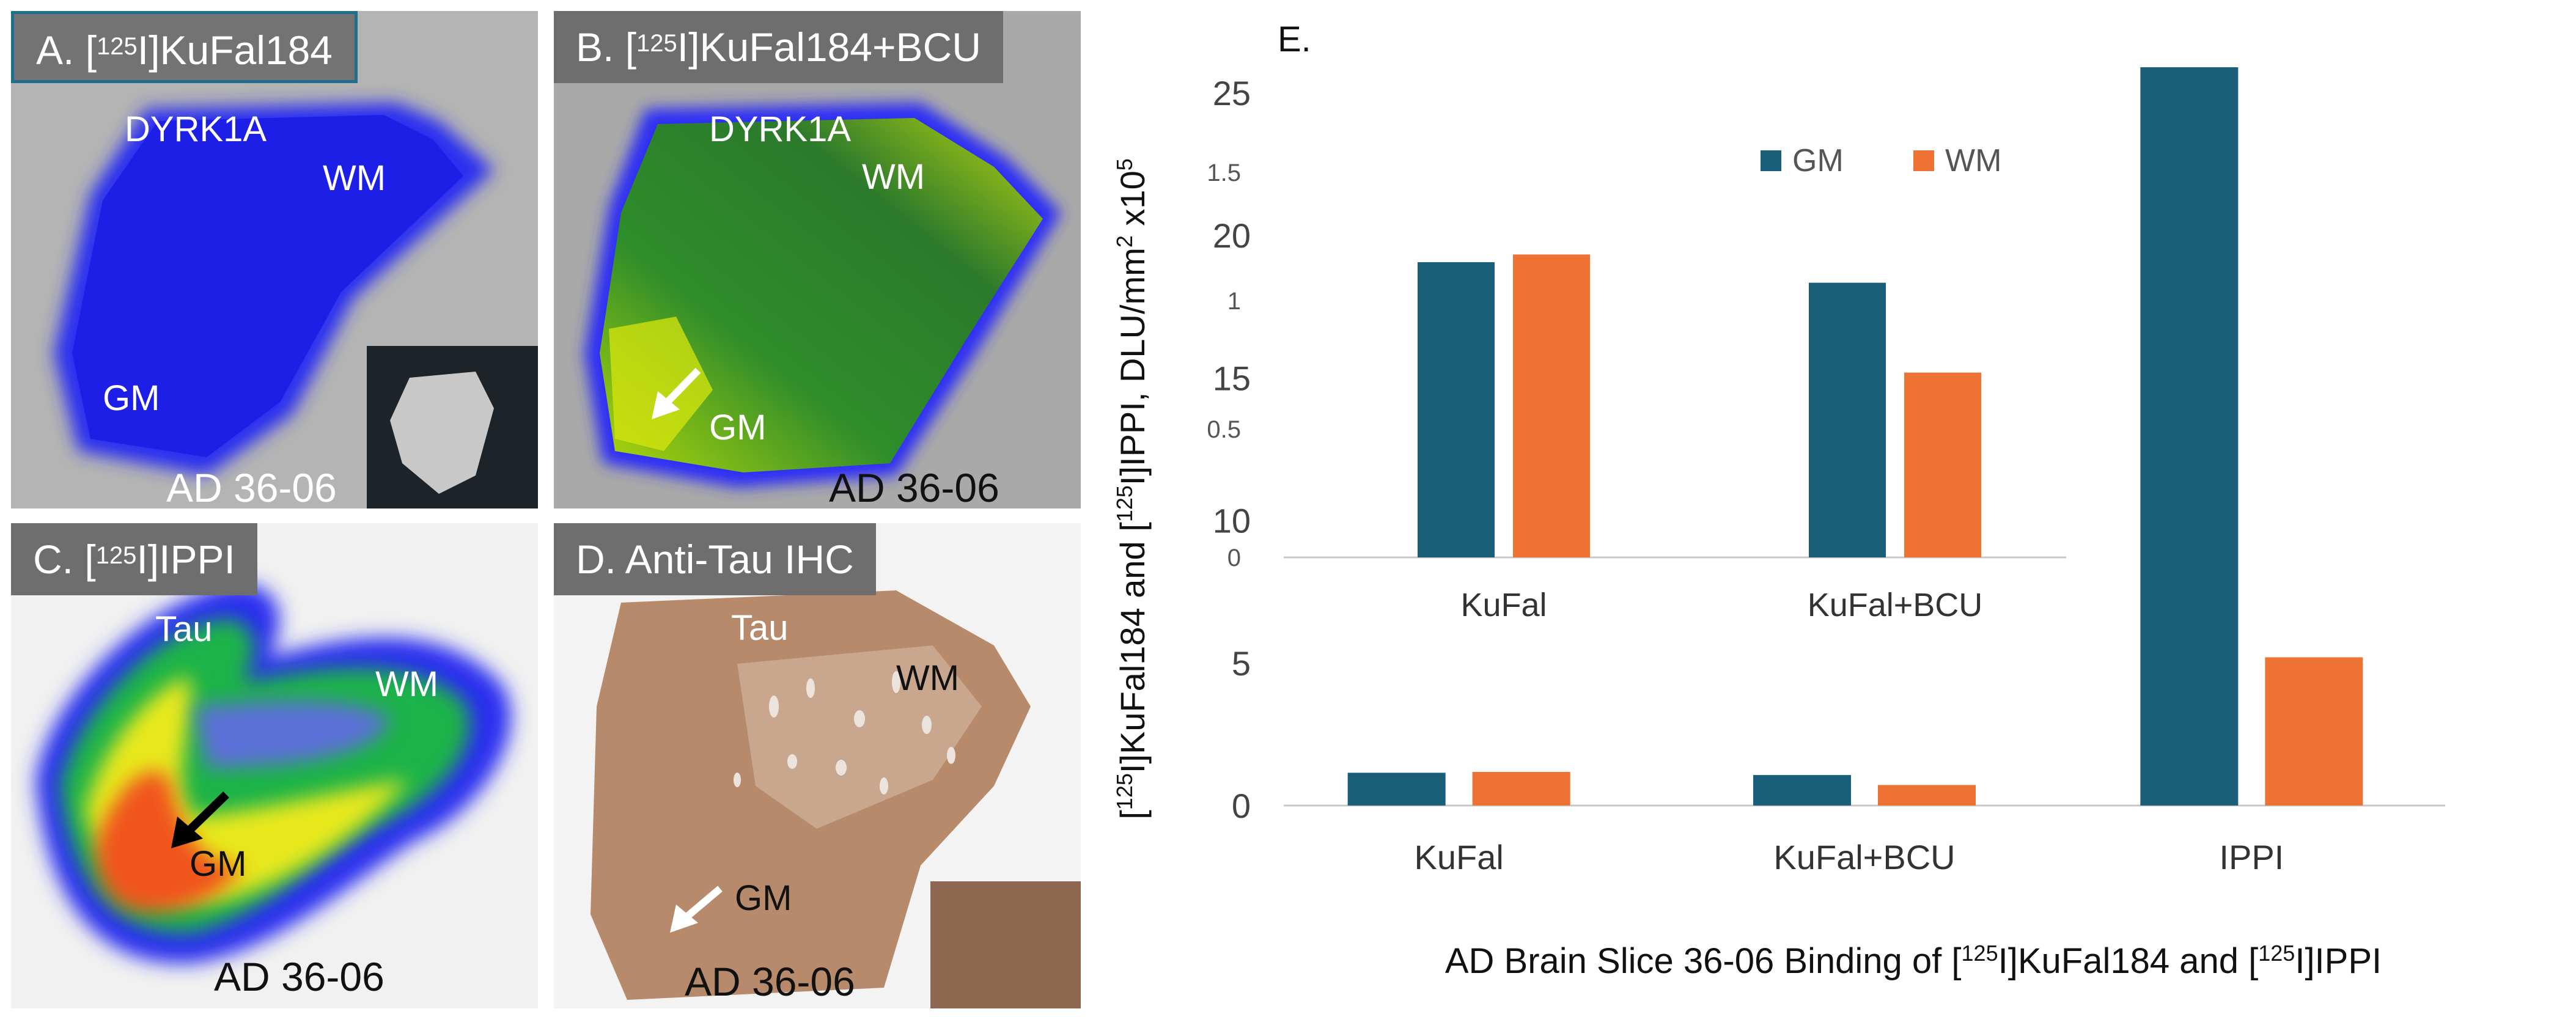  Describe the element at coordinates (1942, 464) in the screenshot. I see `inset-bar-wm-kufal-bcu` at that location.